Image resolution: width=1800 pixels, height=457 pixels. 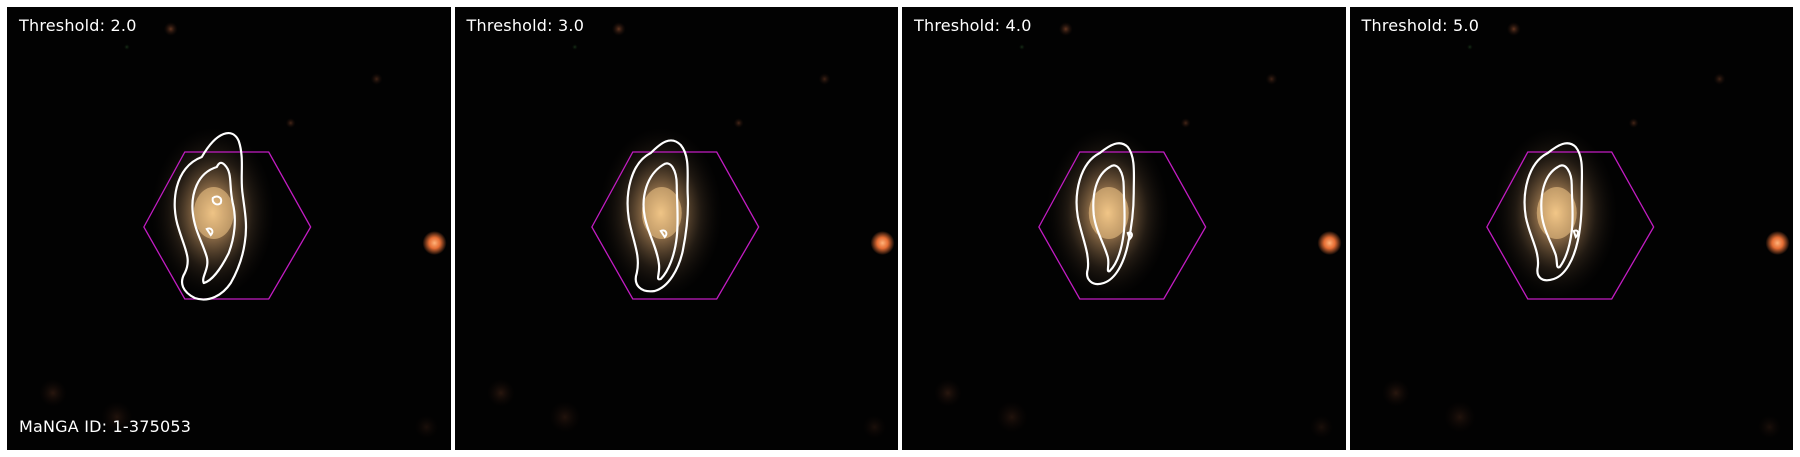 I want to click on threshold-label: Threshold: 4.0, so click(x=973, y=25).